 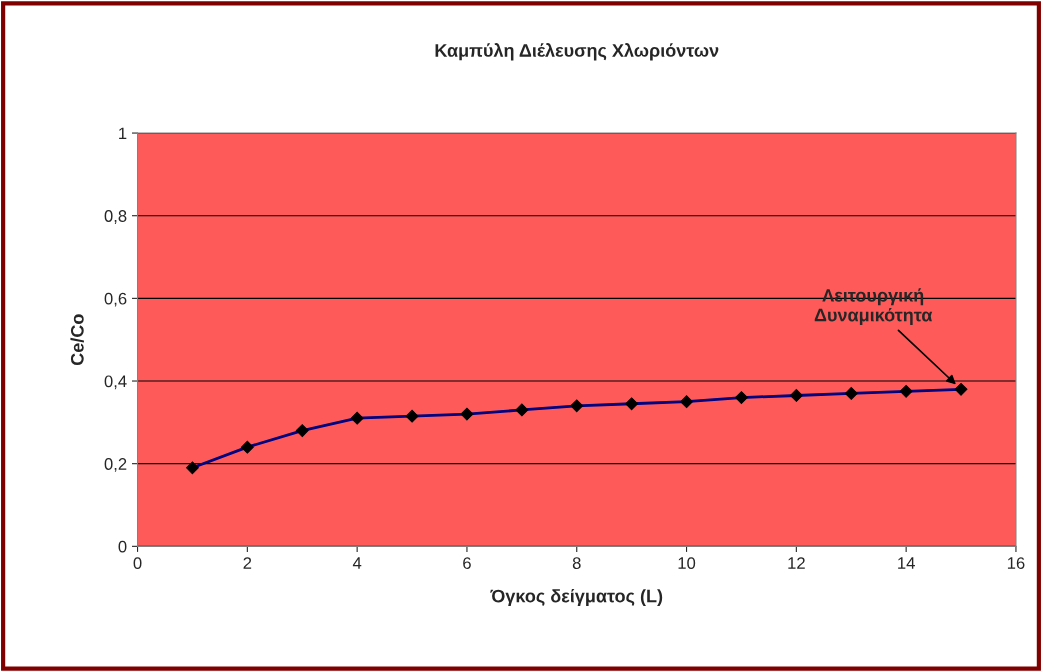 What do you see at coordinates (1016, 563) in the screenshot?
I see `x-tick-label: 16` at bounding box center [1016, 563].